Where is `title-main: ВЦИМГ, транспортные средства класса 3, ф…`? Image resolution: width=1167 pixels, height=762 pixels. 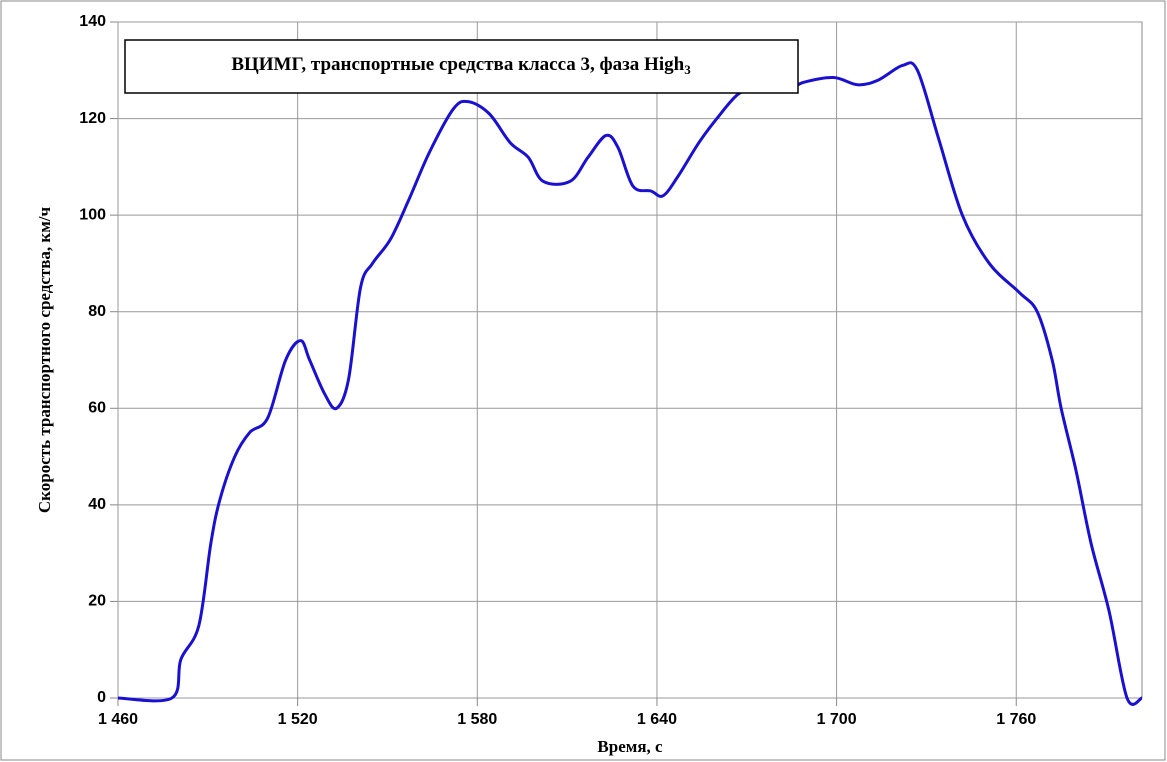 title-main: ВЦИМГ, транспортные средства класса 3, ф… is located at coordinates (457, 64).